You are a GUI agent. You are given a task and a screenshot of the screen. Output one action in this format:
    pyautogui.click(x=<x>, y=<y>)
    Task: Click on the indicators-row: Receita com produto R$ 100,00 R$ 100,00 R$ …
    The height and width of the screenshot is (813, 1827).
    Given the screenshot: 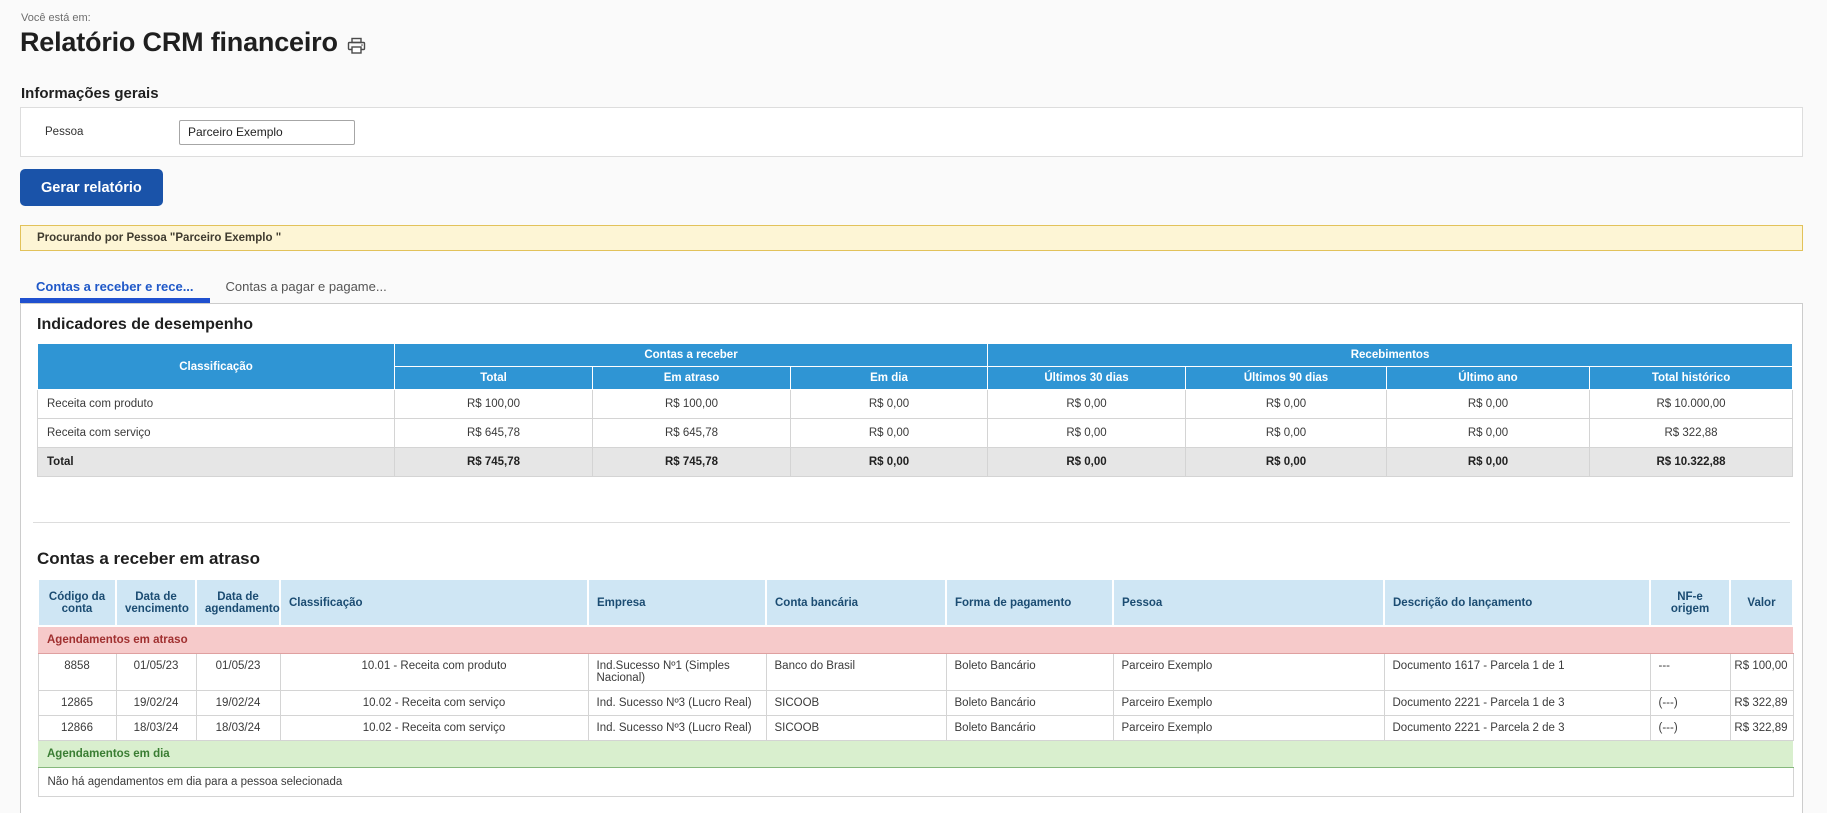 What is the action you would take?
    pyautogui.click(x=915, y=404)
    